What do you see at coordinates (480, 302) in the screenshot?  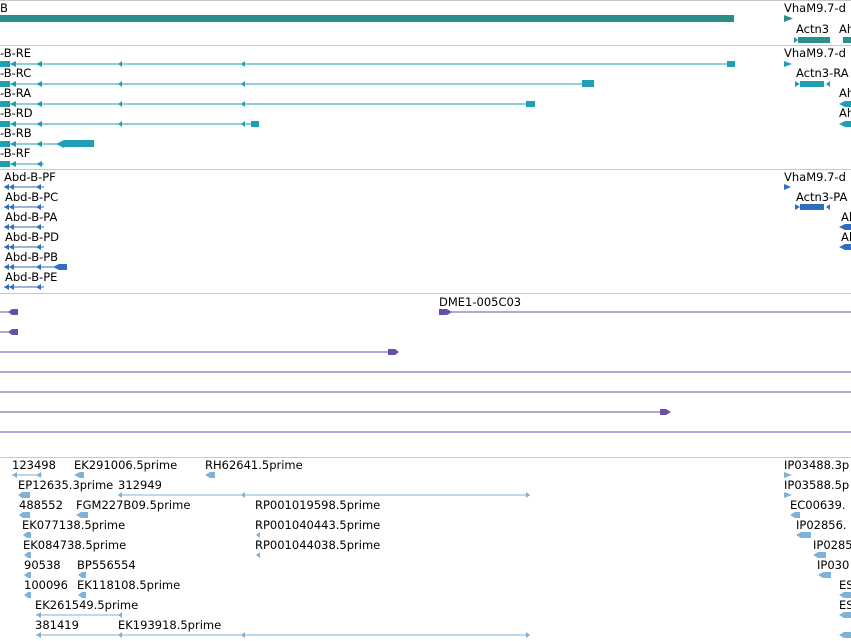 I see `cdna-label: DME1-005C03` at bounding box center [480, 302].